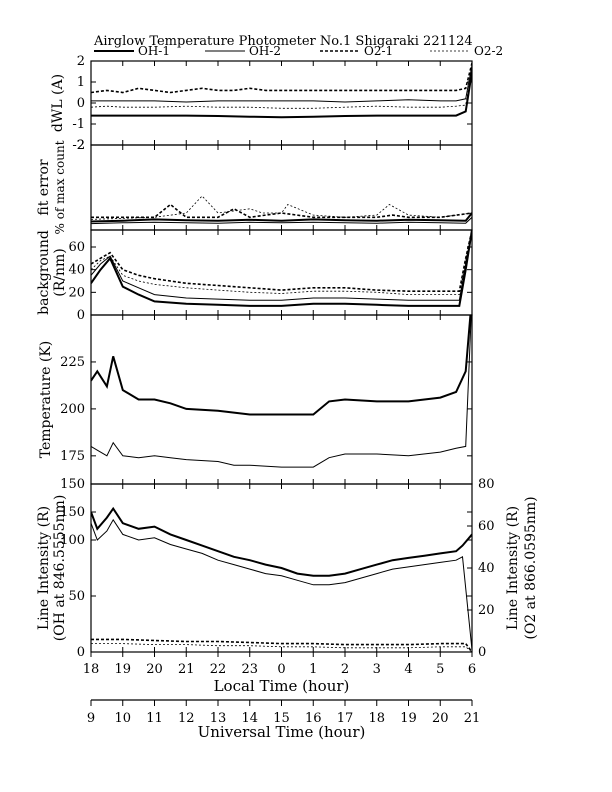 This screenshot has width=612, height=792. I want to click on ylabel2-line-intensity: (OH at 846.5555nm), so click(60, 568).